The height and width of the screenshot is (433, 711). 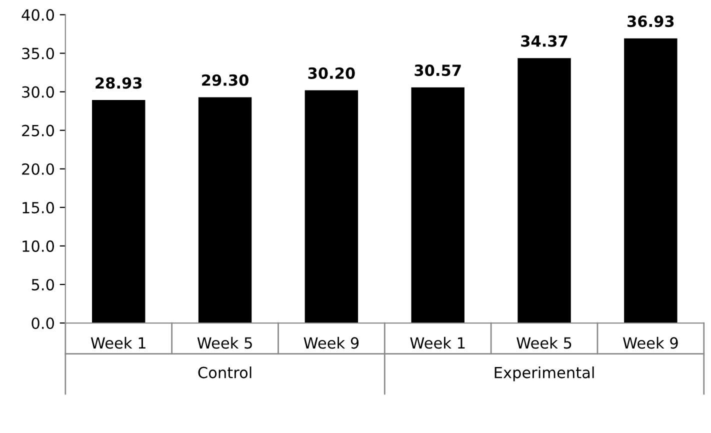 I want to click on text: Experimental, so click(x=544, y=374).